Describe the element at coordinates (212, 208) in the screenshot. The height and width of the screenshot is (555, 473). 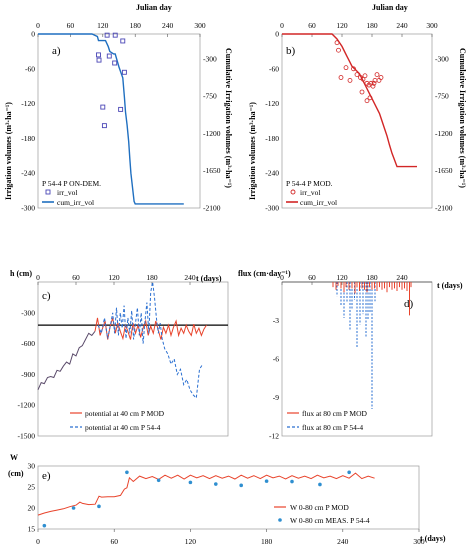
I see `panel-a-y2tick: -2100` at that location.